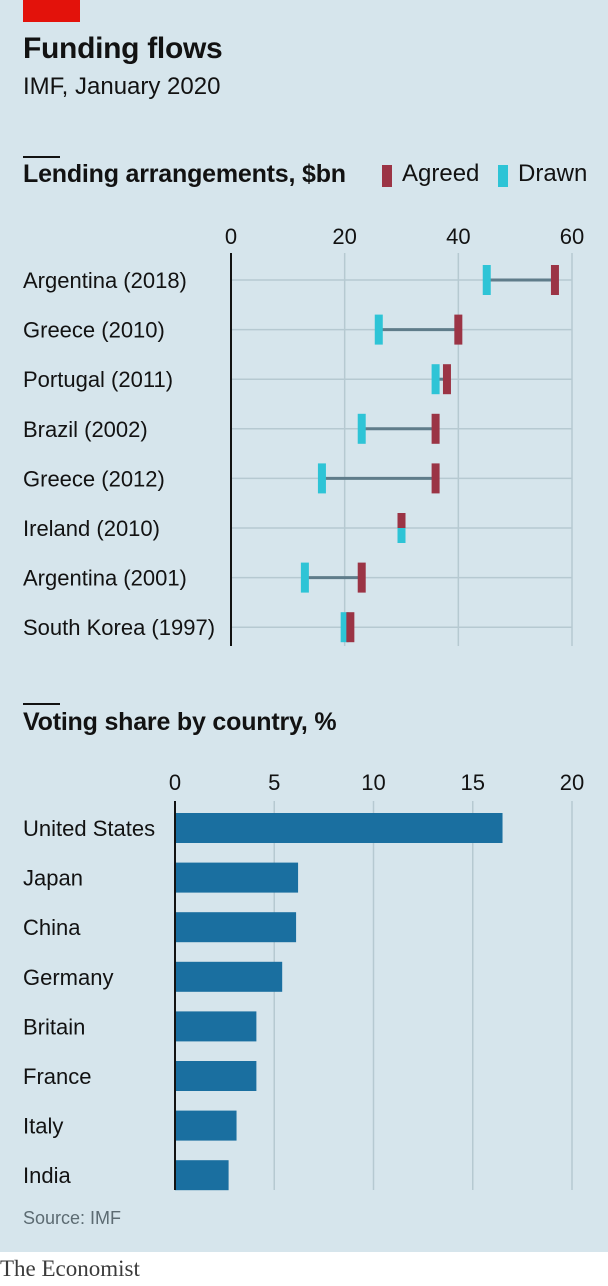 The width and height of the screenshot is (608, 1286). What do you see at coordinates (473, 782) in the screenshot?
I see `x-tick-label: 15` at bounding box center [473, 782].